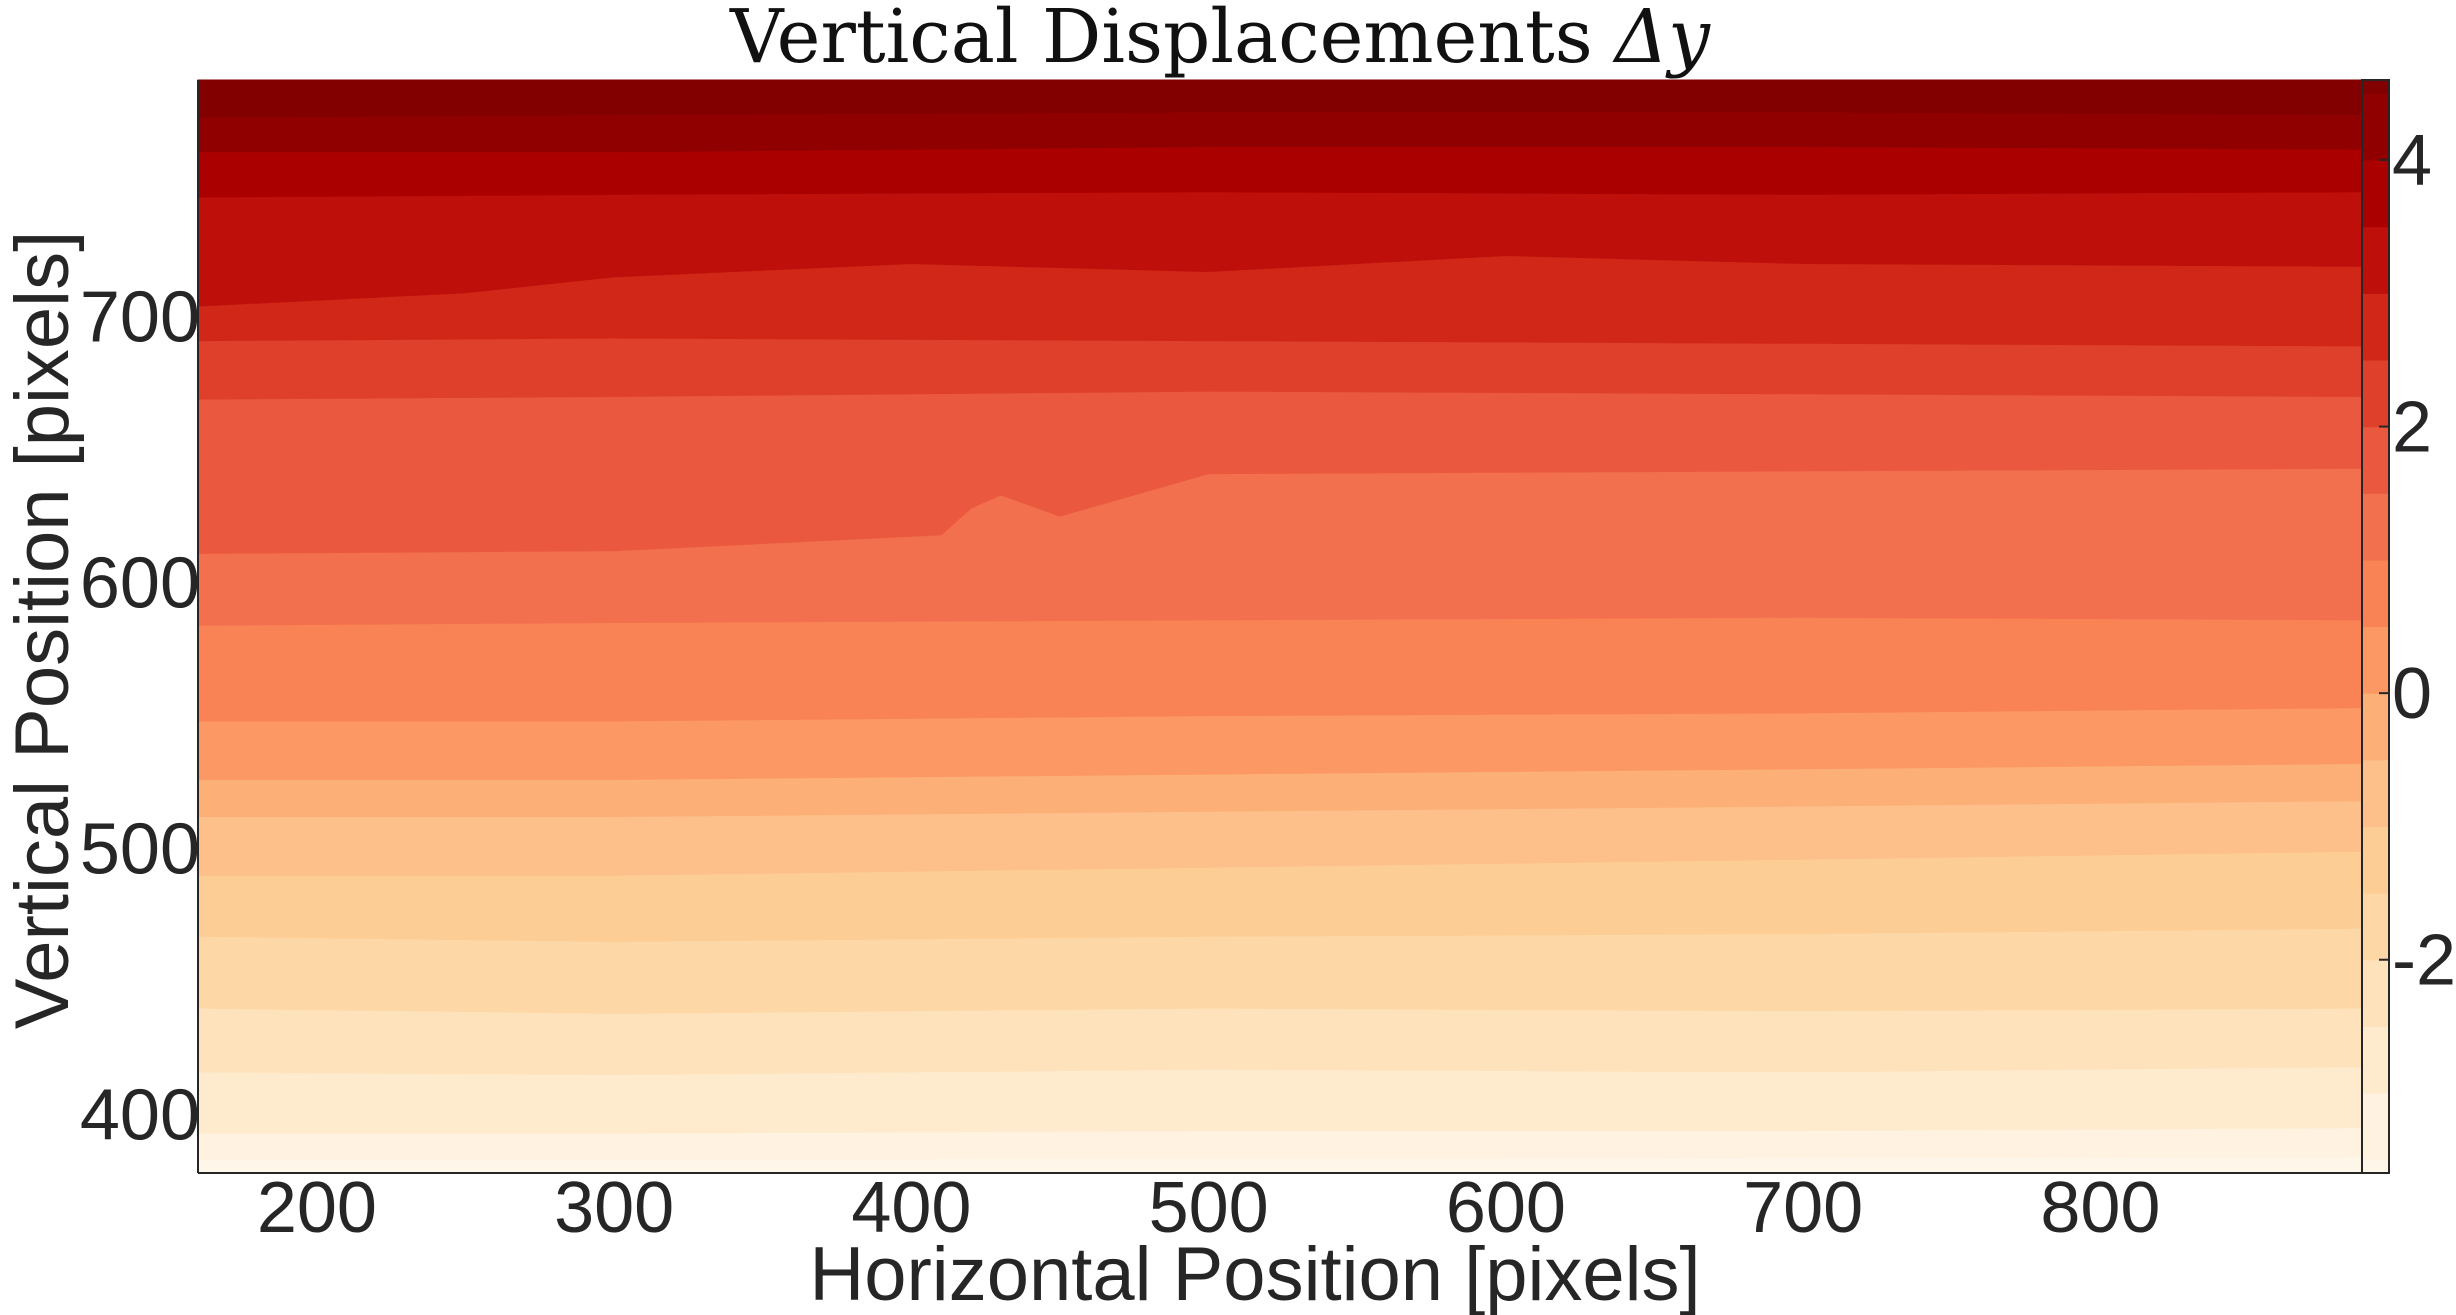 This screenshot has height=1315, width=2456. What do you see at coordinates (140, 850) in the screenshot?
I see `y-tick-label: 500` at bounding box center [140, 850].